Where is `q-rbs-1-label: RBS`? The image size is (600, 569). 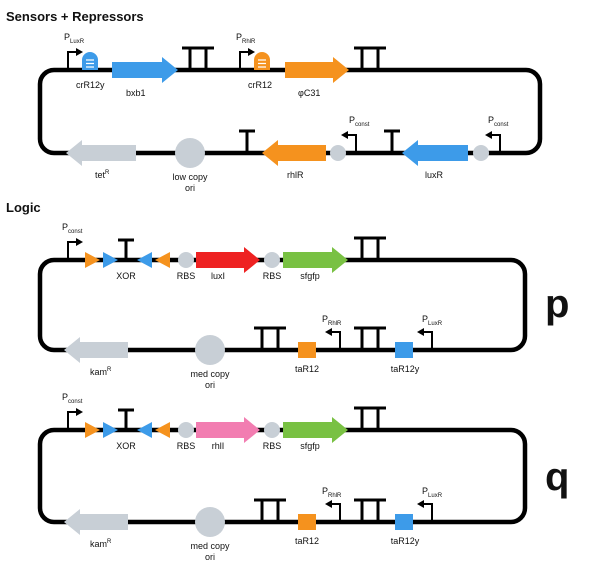
q-rbs-1-label: RBS is located at coordinates (186, 446).